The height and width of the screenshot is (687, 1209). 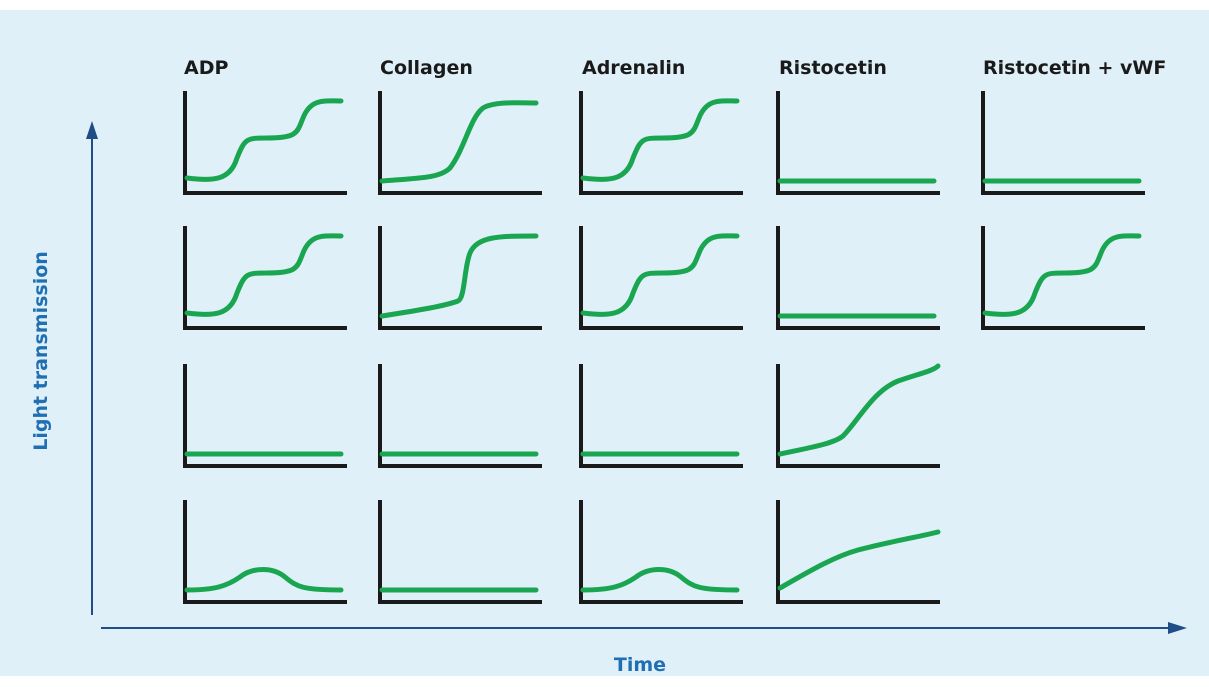 I want to click on panel-r1-c1, so click(x=265, y=143).